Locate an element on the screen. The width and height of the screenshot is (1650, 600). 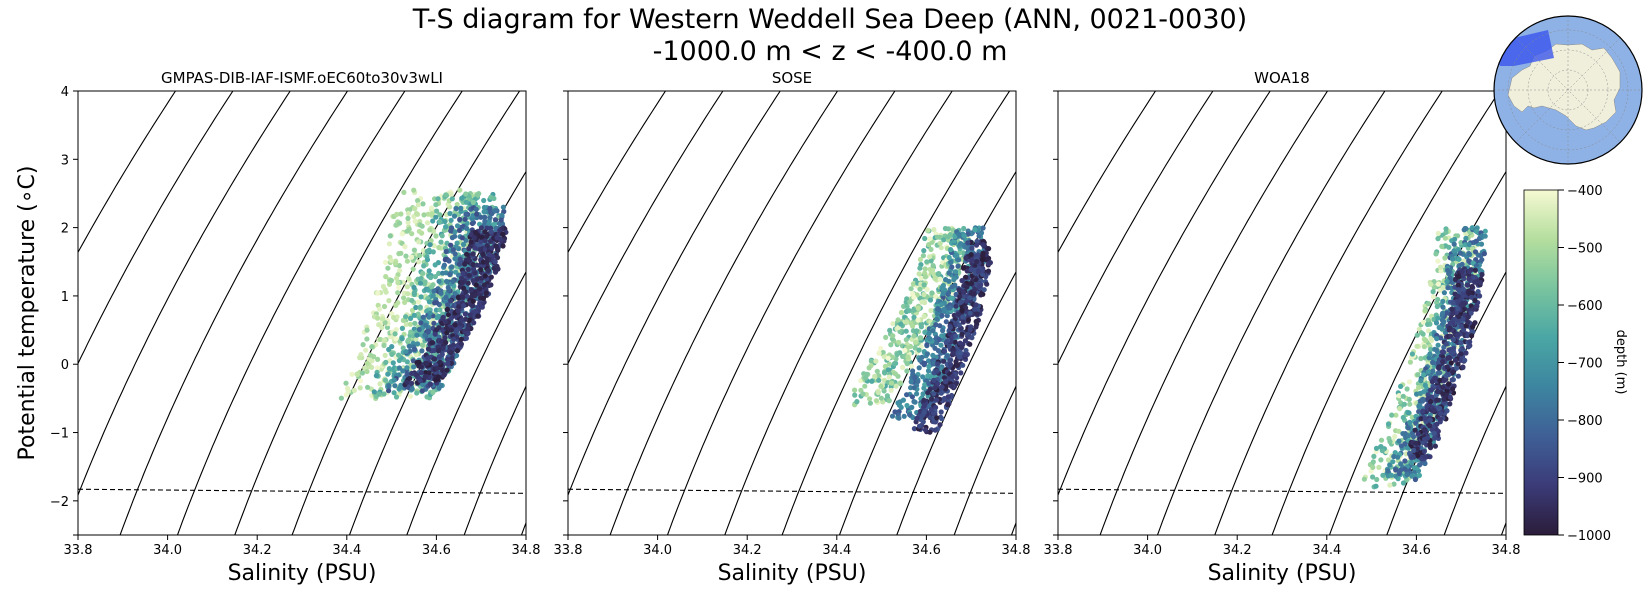
x-tick-label: 33.8 is located at coordinates (568, 550).